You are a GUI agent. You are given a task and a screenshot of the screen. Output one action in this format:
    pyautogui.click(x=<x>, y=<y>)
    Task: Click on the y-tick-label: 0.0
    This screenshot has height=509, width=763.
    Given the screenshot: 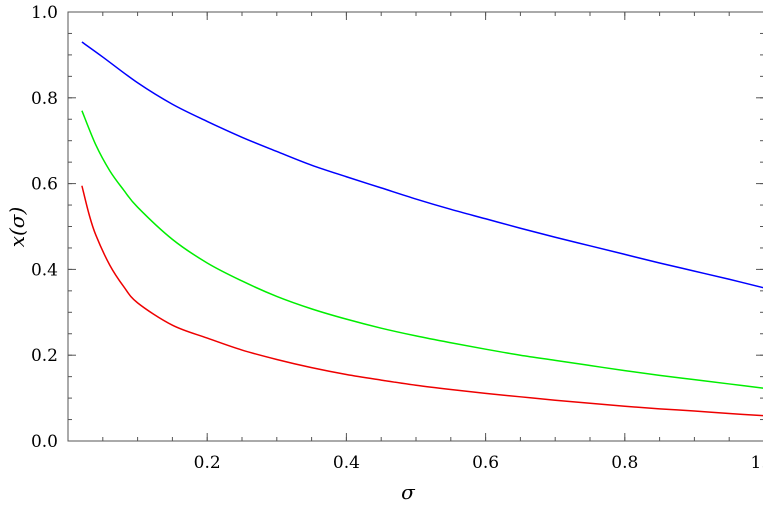 What is the action you would take?
    pyautogui.click(x=44, y=442)
    